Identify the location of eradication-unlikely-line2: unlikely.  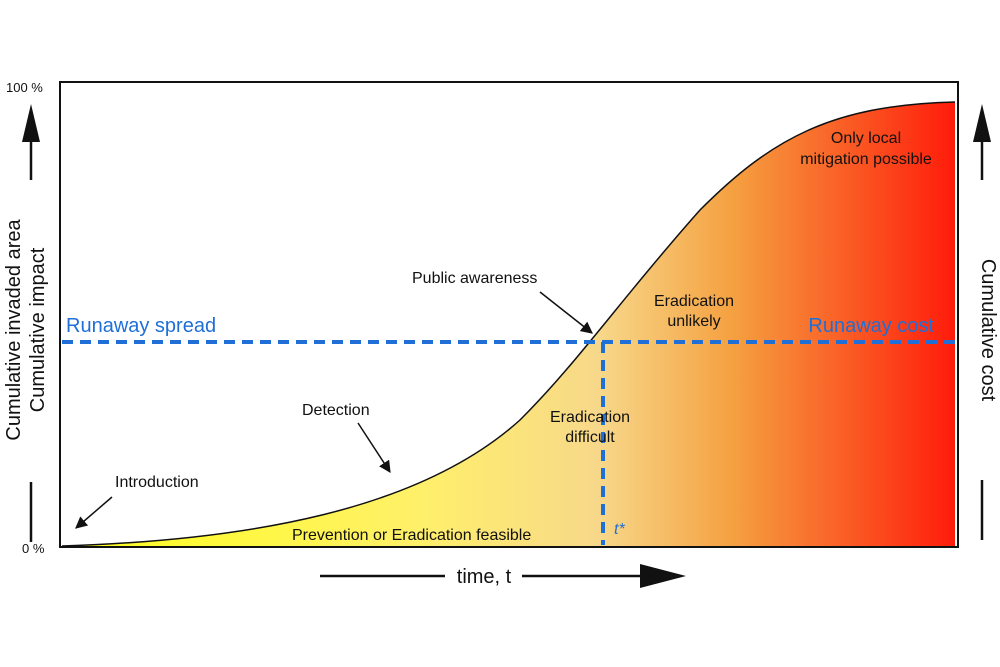
(693, 321).